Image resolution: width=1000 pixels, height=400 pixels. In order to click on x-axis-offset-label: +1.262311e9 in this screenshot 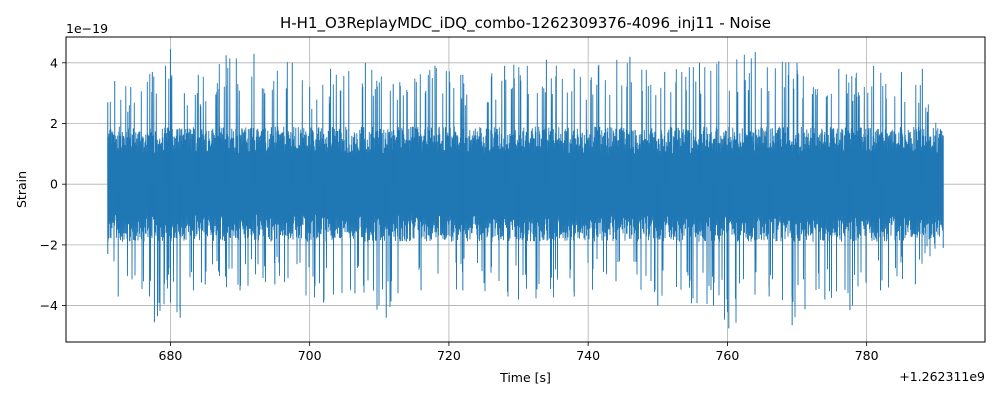, I will do `click(942, 376)`.